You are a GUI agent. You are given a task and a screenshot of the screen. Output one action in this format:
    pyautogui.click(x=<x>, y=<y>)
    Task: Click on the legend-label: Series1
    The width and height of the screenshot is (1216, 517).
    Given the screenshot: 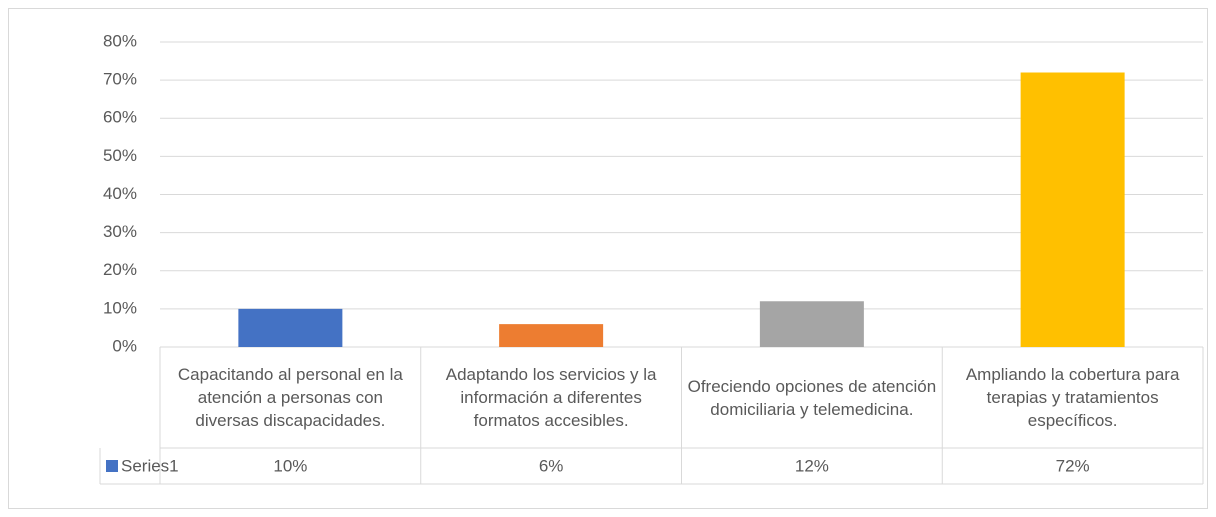 What is the action you would take?
    pyautogui.click(x=150, y=465)
    